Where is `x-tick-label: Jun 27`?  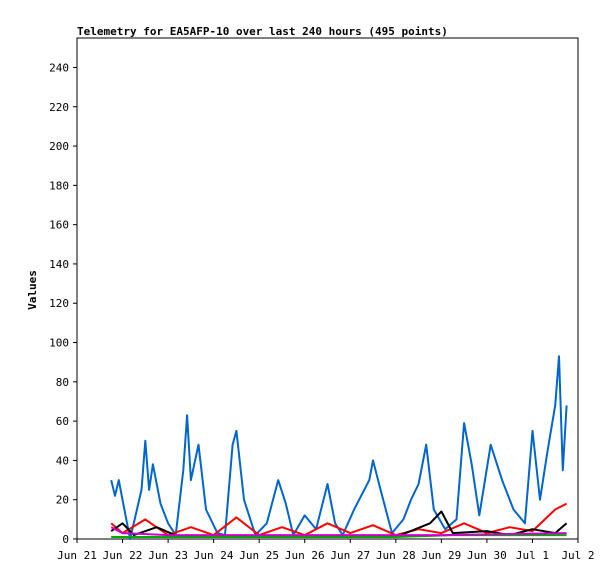 x-tick-label: Jun 27 is located at coordinates (350, 555).